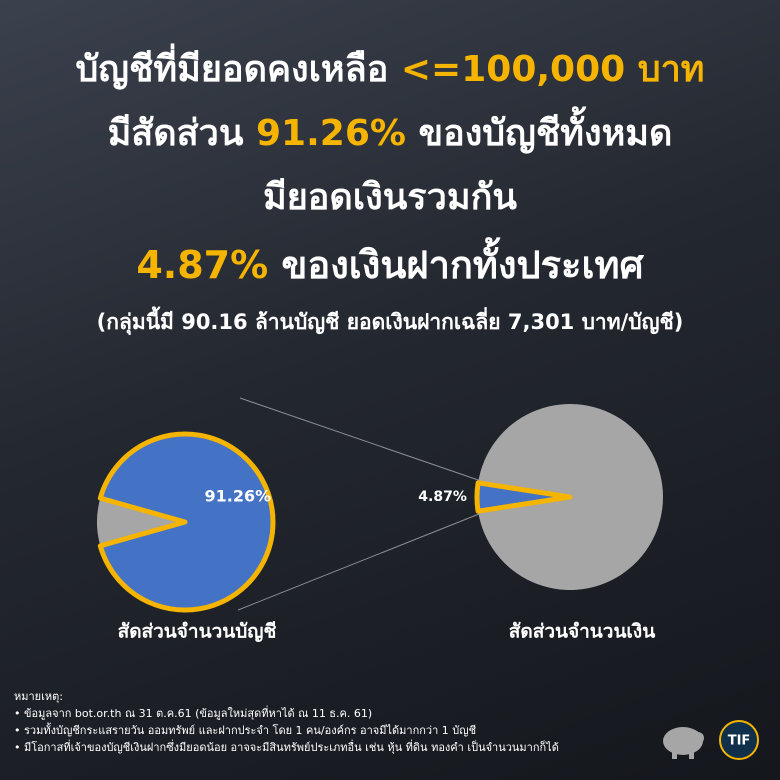  I want to click on headline-text: มียอดเงินรวมกัน, so click(389, 197).